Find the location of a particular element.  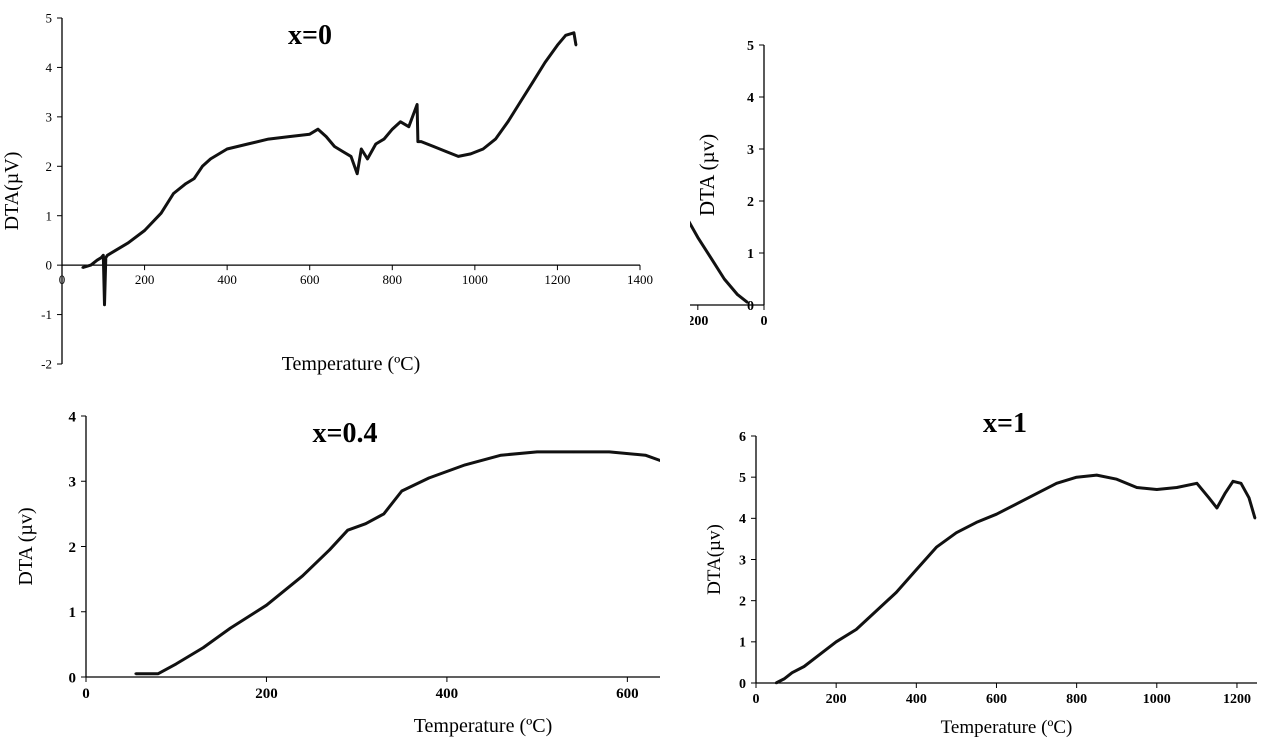

x-tick-label: 600 is located at coordinates (627, 694).